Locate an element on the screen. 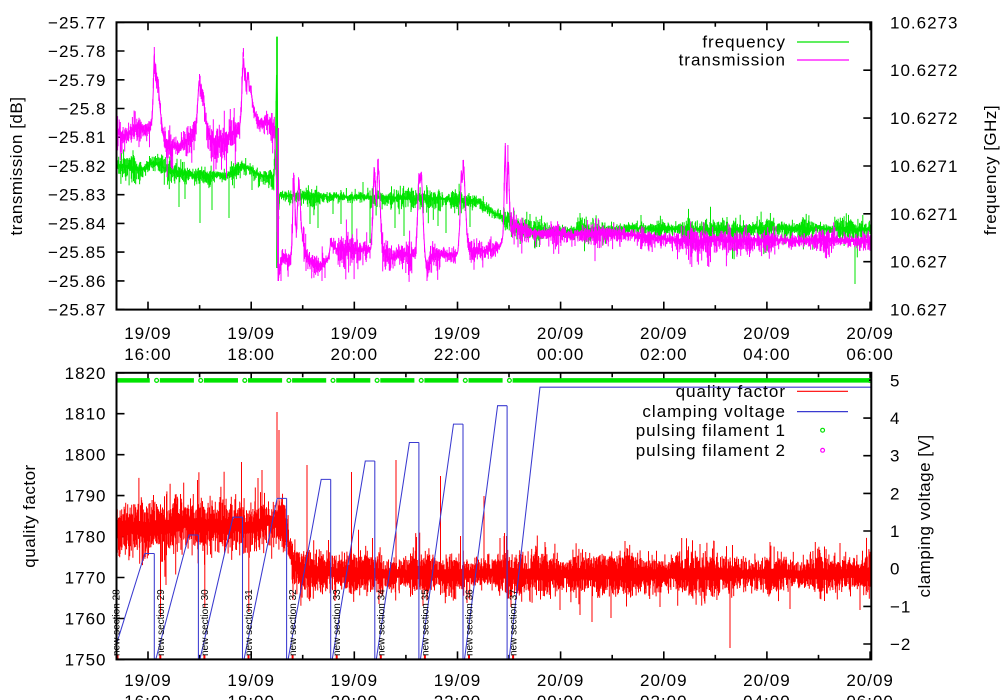 The height and width of the screenshot is (700, 1000). svg-text: −25.83 is located at coordinates (77, 195).